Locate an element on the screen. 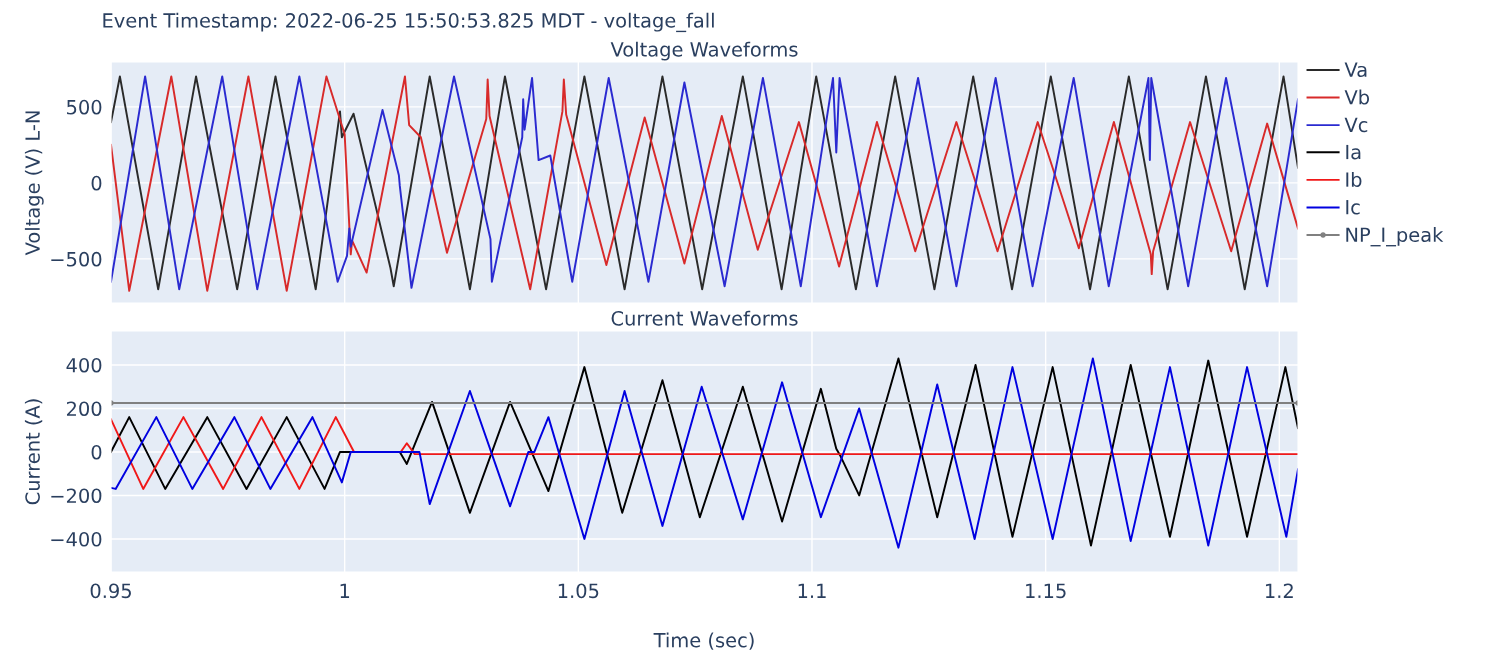  y-tick-label: 500 is located at coordinates (84, 107).